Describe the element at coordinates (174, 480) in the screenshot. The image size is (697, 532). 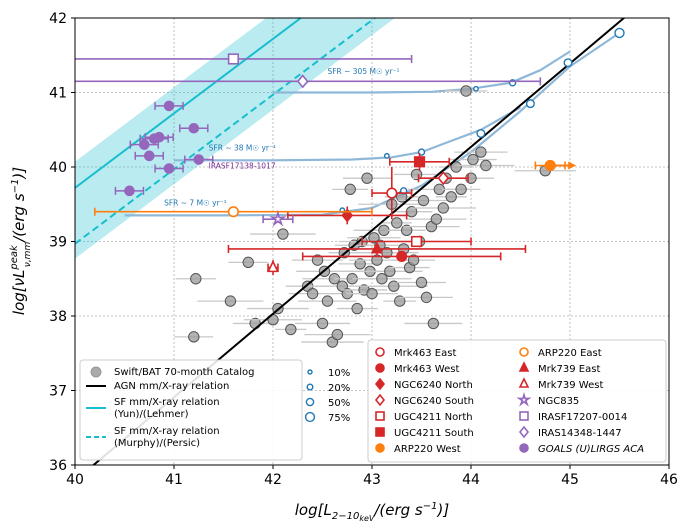
I see `x-tick-label: 41` at that location.